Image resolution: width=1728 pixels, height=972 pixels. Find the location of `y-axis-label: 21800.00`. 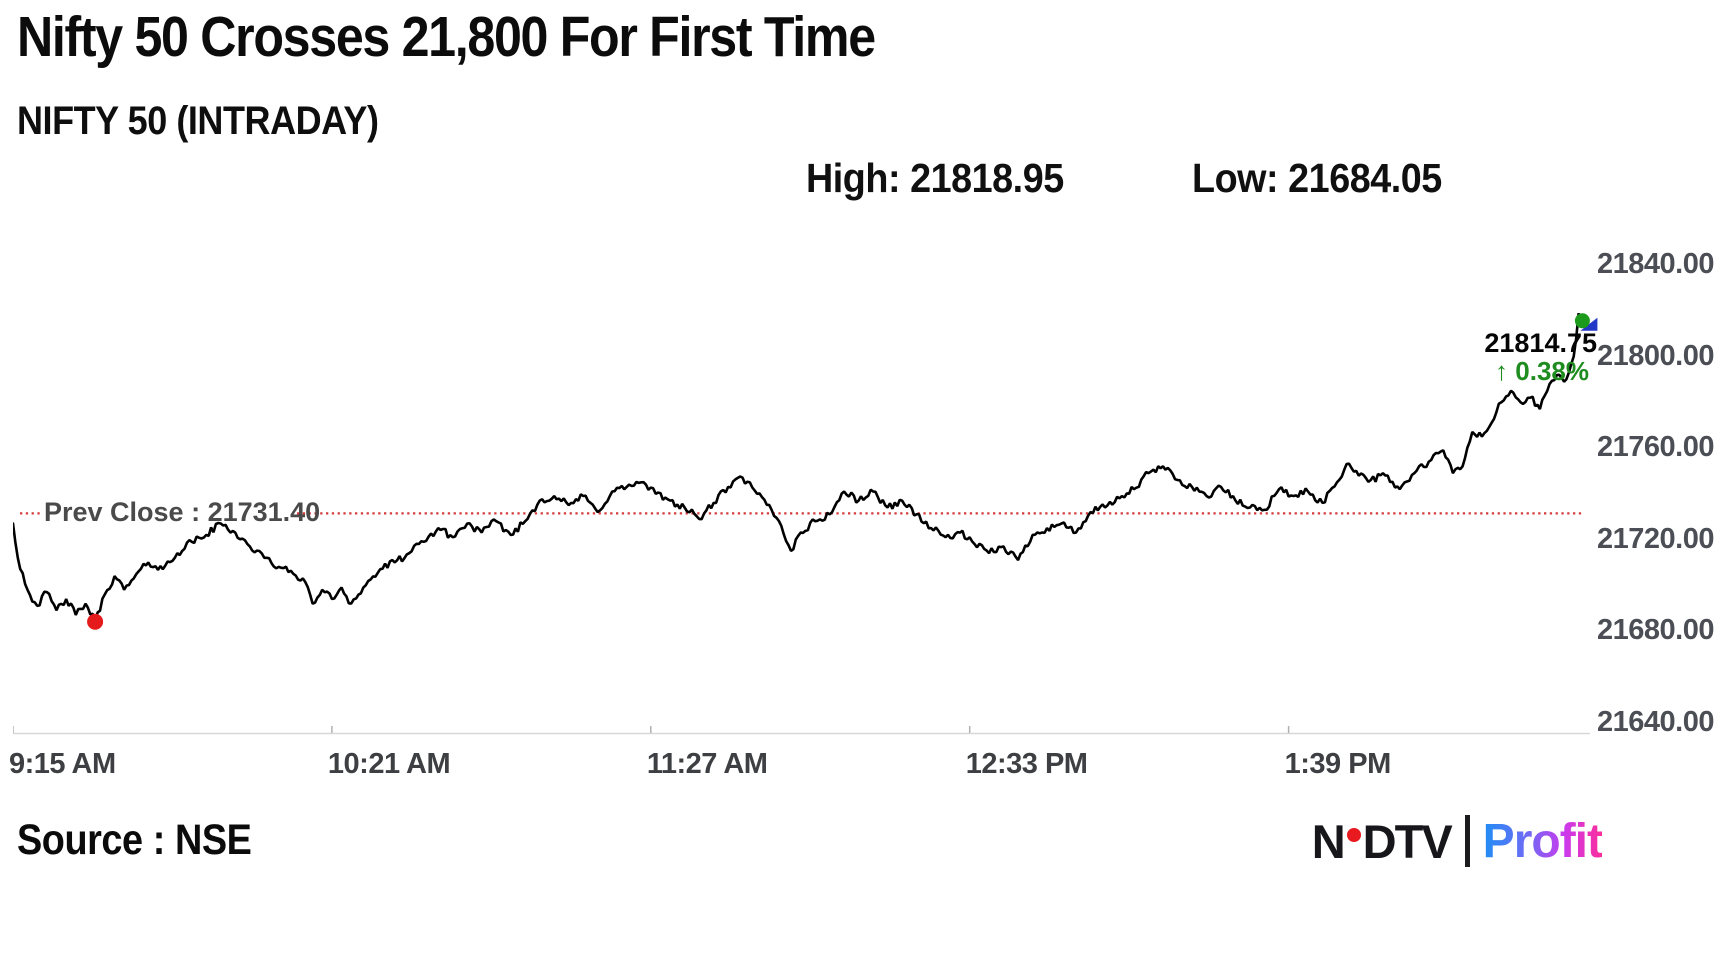

y-axis-label: 21800.00 is located at coordinates (1655, 355).